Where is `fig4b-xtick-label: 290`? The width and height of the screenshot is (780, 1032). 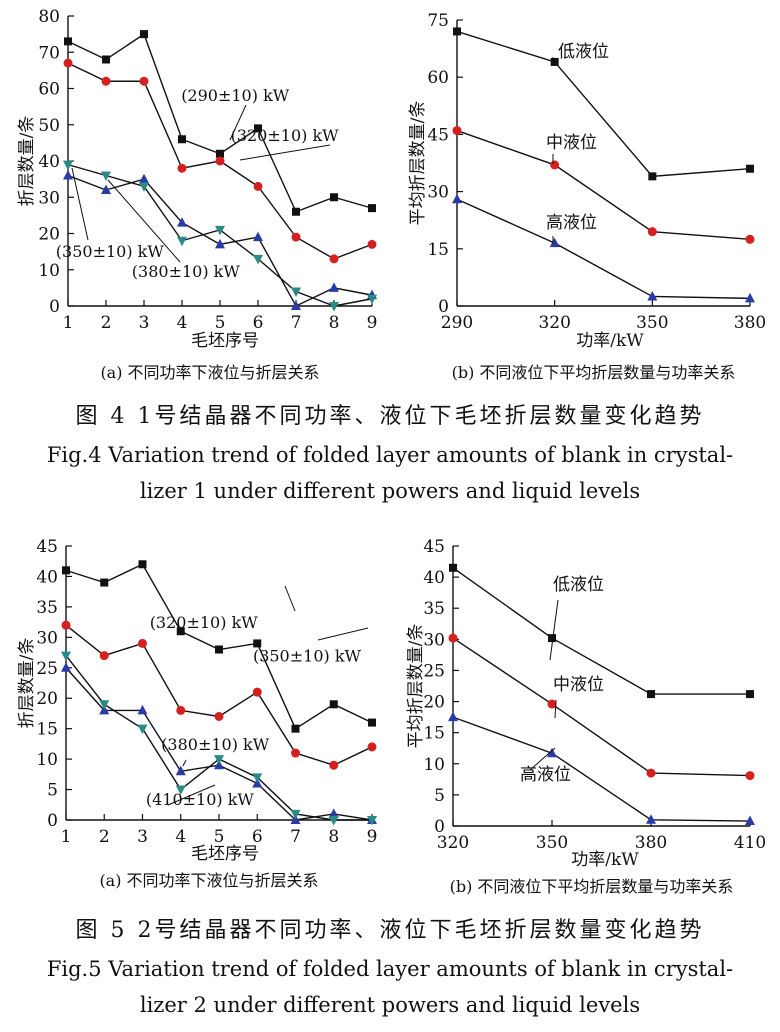
fig4b-xtick-label: 290 is located at coordinates (457, 323).